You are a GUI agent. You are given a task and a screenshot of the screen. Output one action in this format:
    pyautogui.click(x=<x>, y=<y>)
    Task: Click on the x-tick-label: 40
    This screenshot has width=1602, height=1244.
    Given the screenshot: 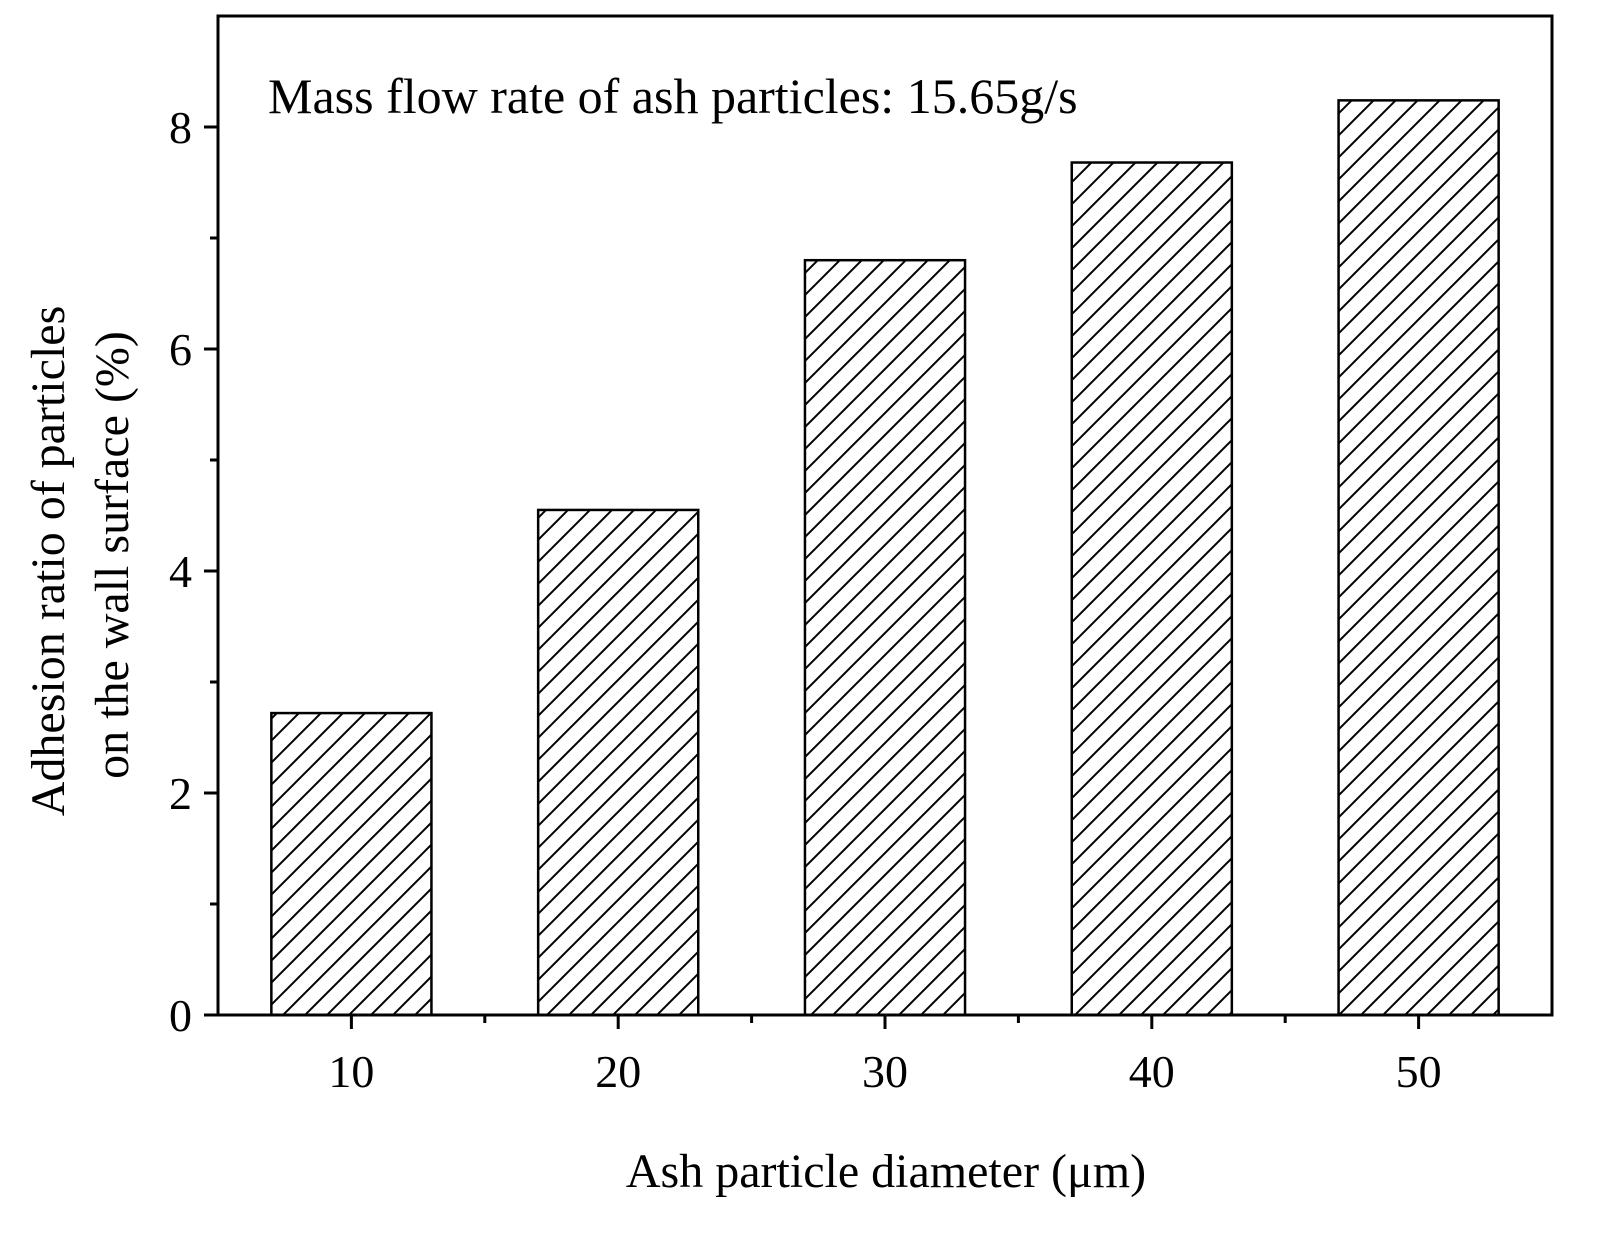 What is the action you would take?
    pyautogui.click(x=1152, y=1071)
    